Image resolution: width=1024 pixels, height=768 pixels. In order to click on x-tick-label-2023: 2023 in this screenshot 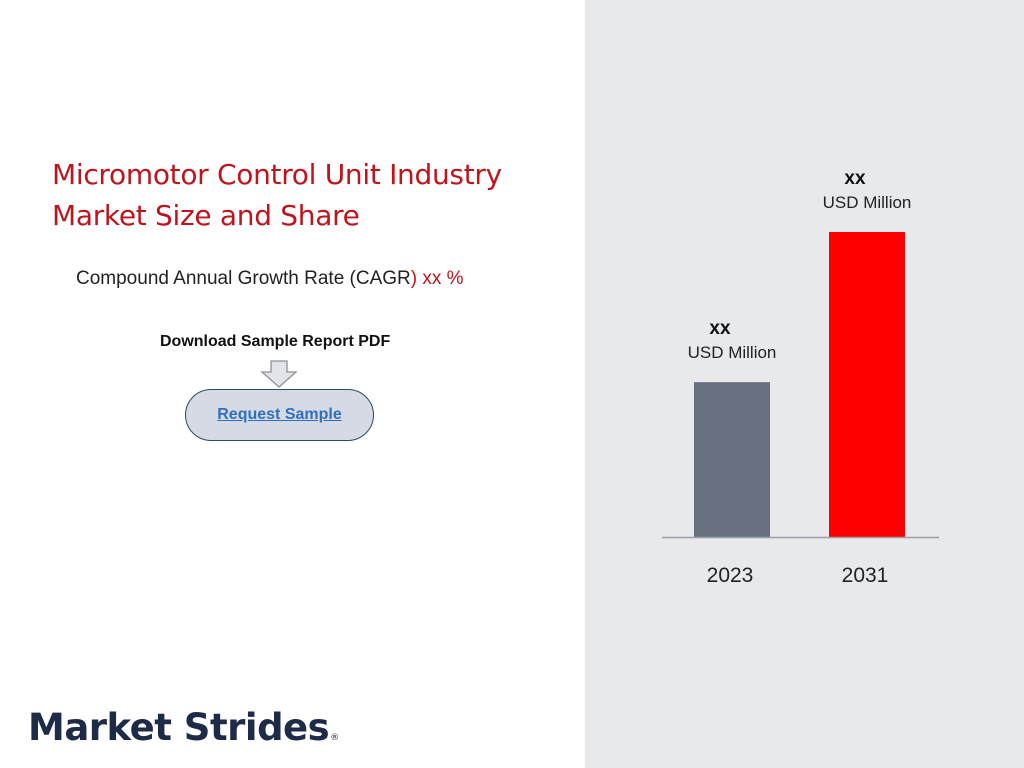, I will do `click(730, 575)`.